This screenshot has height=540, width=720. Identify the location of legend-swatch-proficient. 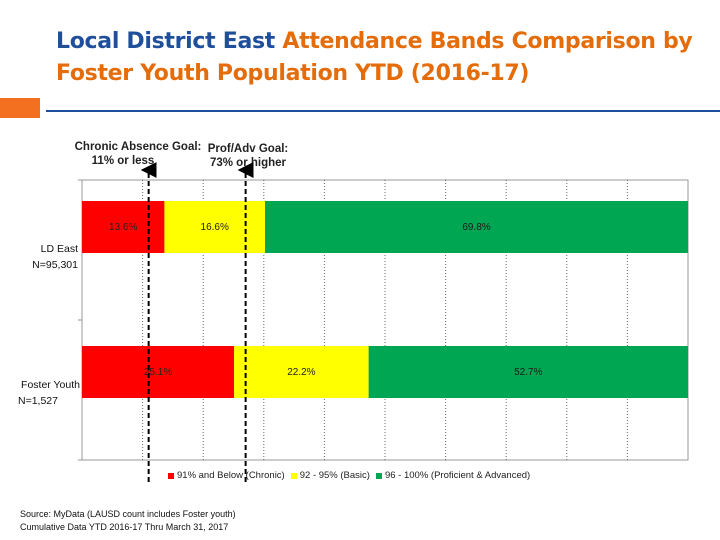
(378, 475).